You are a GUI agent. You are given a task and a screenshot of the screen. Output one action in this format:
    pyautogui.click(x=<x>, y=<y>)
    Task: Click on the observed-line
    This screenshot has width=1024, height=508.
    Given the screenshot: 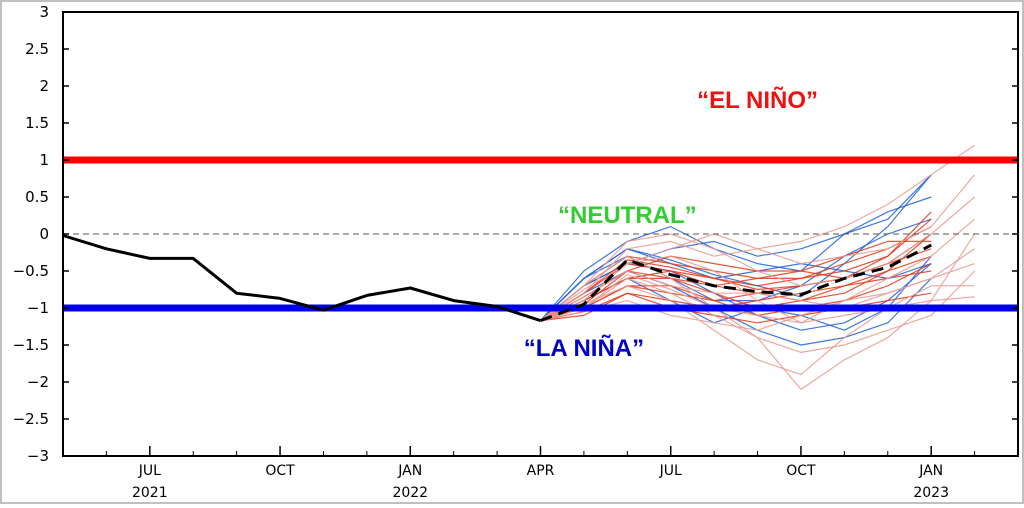 What is the action you would take?
    pyautogui.click(x=301, y=278)
    